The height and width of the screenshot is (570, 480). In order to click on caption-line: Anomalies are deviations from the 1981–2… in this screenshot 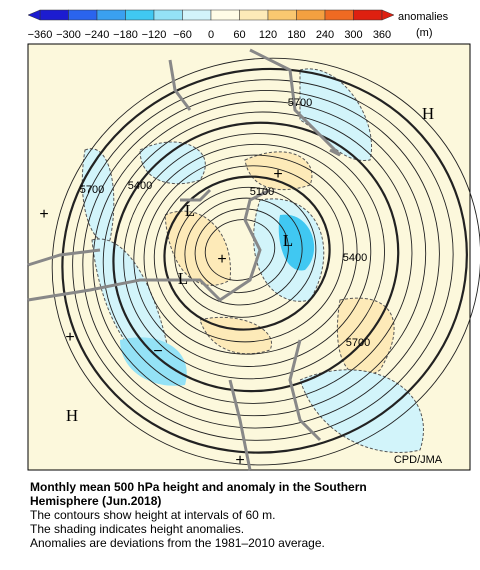, I will do `click(177, 543)`.